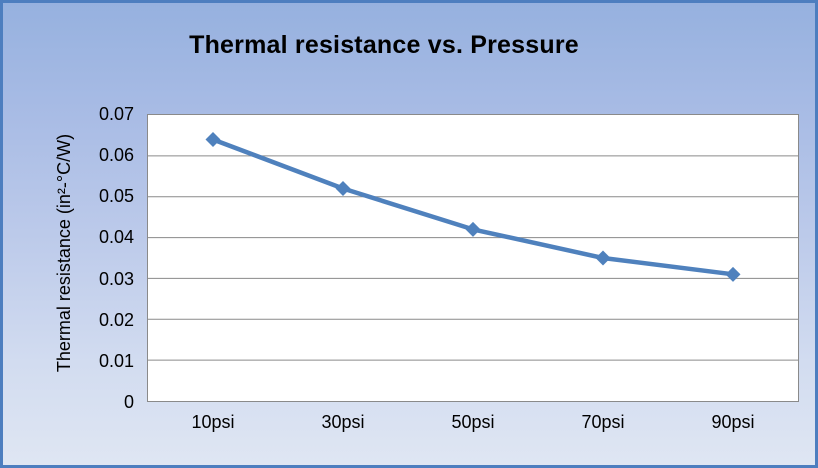  I want to click on y-tick-label: 0.03, so click(116, 278).